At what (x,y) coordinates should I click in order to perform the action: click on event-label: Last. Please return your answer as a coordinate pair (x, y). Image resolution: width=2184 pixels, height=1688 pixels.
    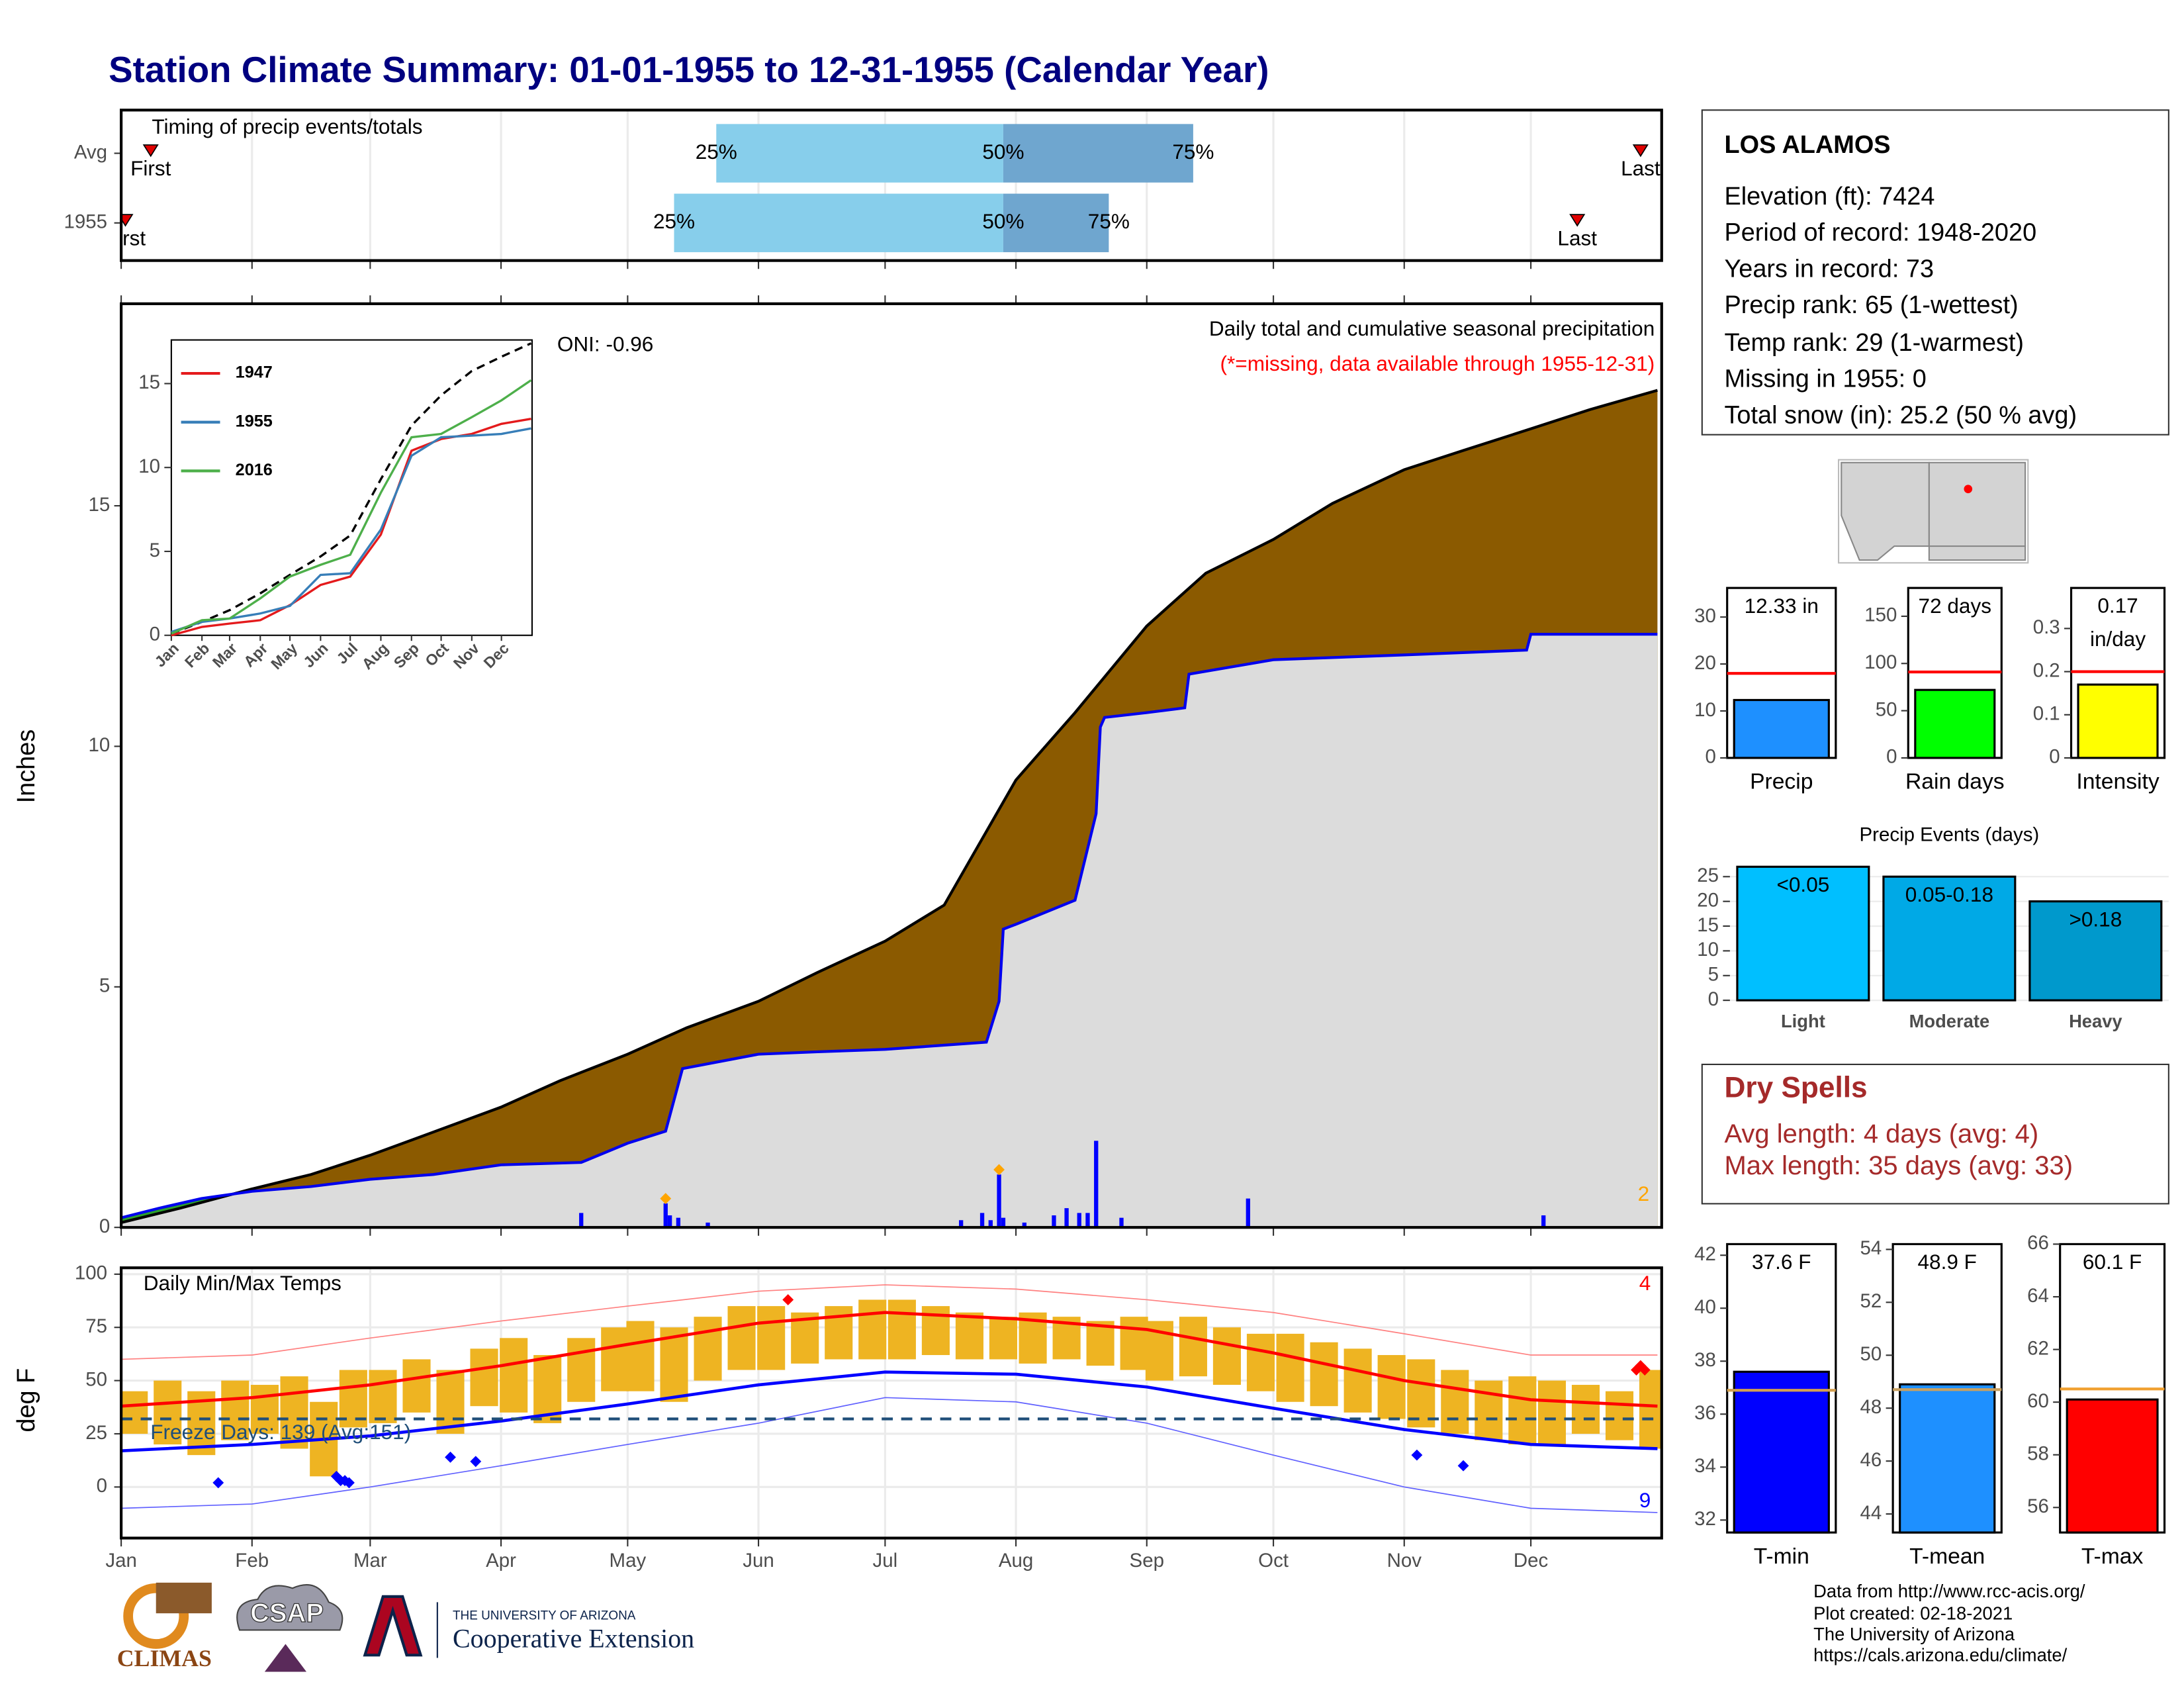
    Looking at the image, I should click on (1641, 168).